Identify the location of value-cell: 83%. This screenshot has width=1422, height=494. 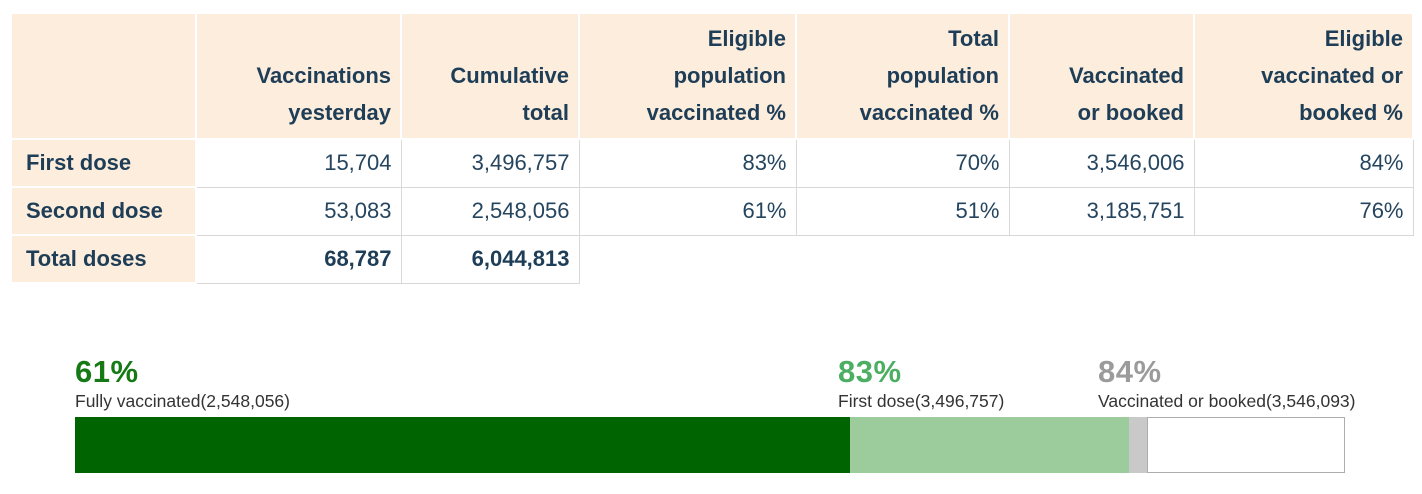
(687, 163).